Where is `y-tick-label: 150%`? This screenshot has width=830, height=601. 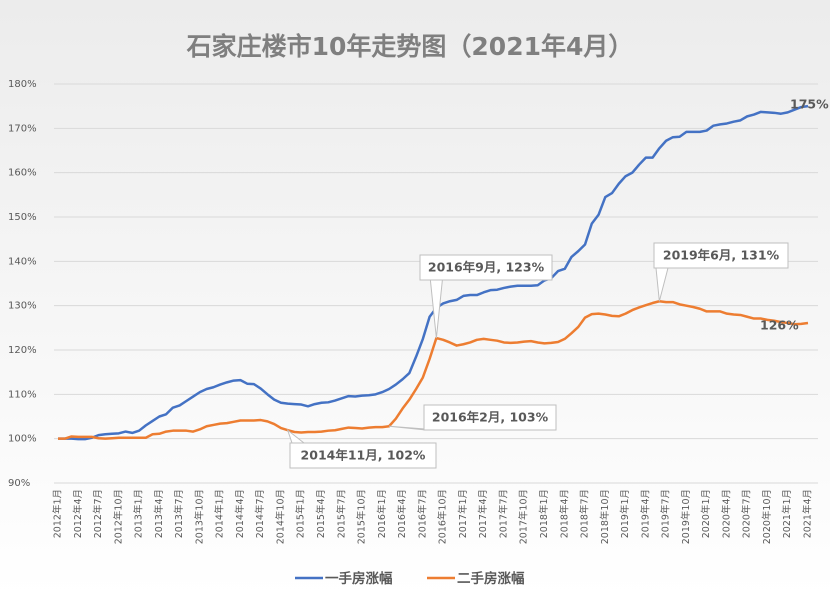 y-tick-label: 150% is located at coordinates (22, 217).